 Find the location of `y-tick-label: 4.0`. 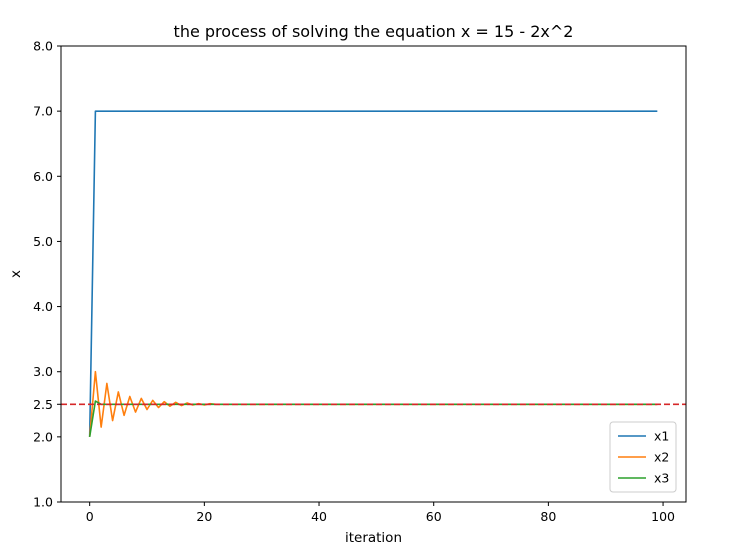

y-tick-label: 4.0 is located at coordinates (43, 306).